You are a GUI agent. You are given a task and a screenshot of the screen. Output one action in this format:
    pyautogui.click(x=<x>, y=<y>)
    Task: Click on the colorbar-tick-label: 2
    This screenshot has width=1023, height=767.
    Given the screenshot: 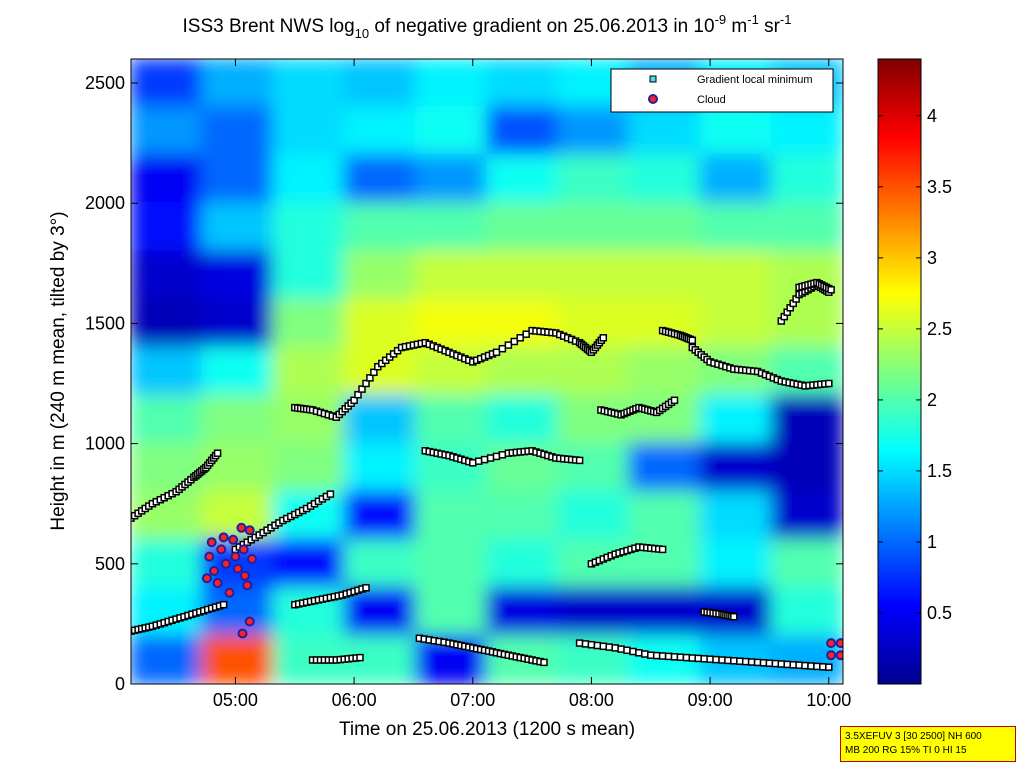 What is the action you would take?
    pyautogui.click(x=932, y=400)
    